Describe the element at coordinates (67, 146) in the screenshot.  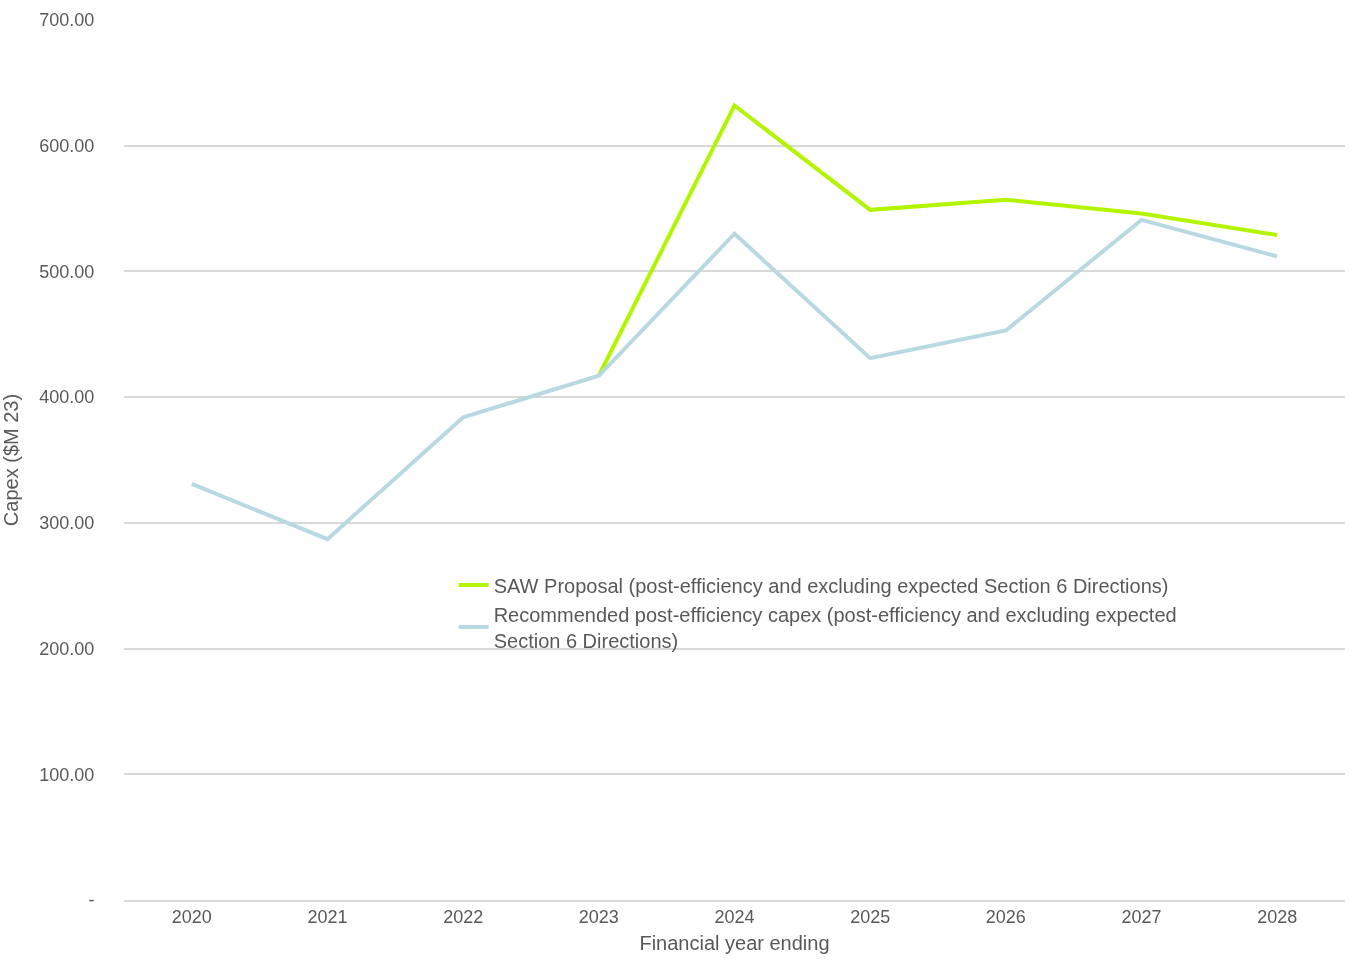
I see `y-tick-label: 600.00` at that location.